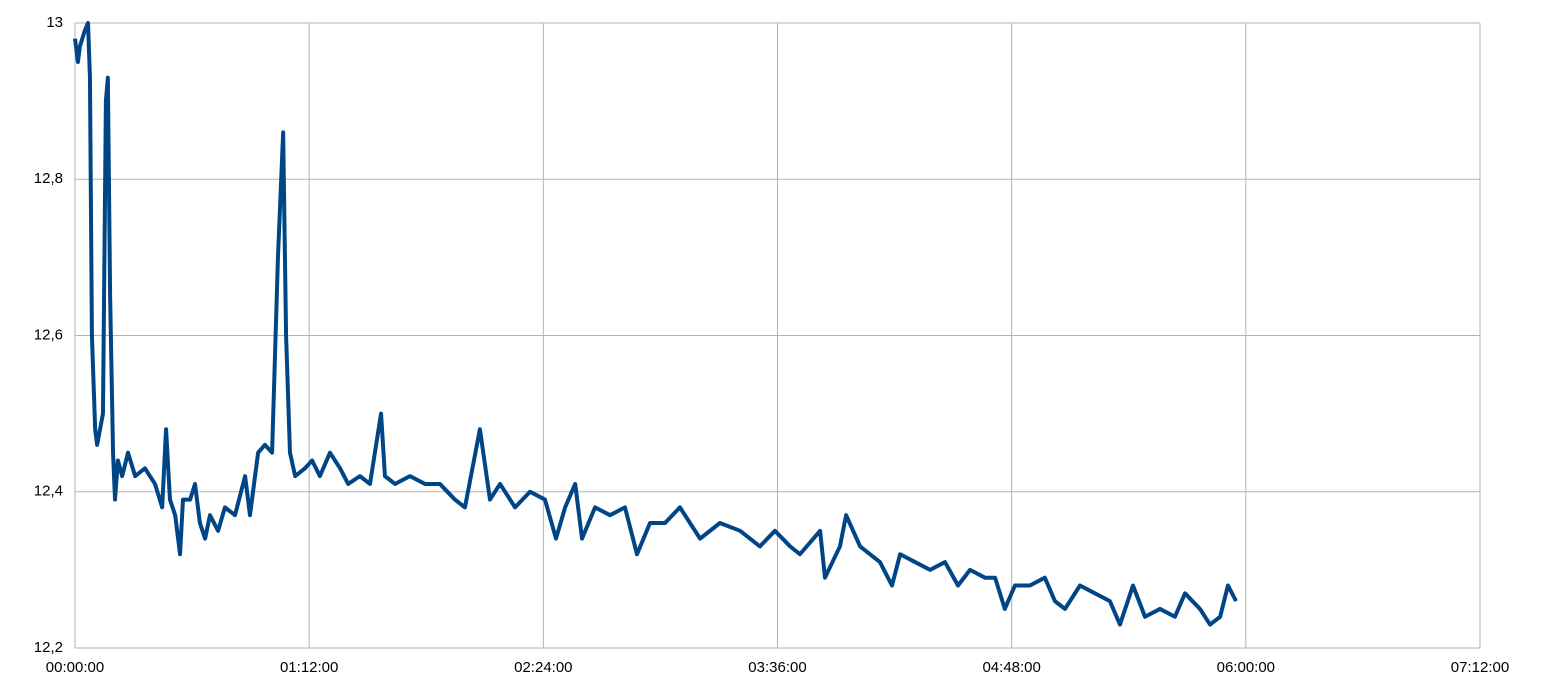  What do you see at coordinates (48, 647) in the screenshot?
I see `y-tick-label: 12,2` at bounding box center [48, 647].